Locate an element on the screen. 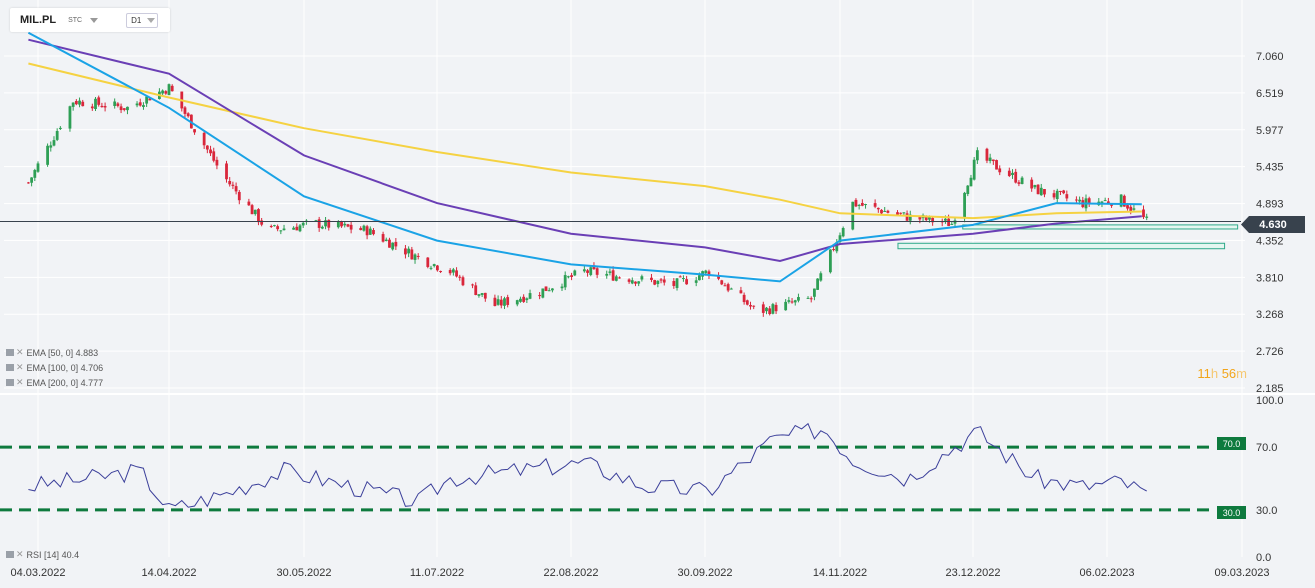  indicator-rsi: ✕ RSI [14] 40.4 is located at coordinates (42, 554).